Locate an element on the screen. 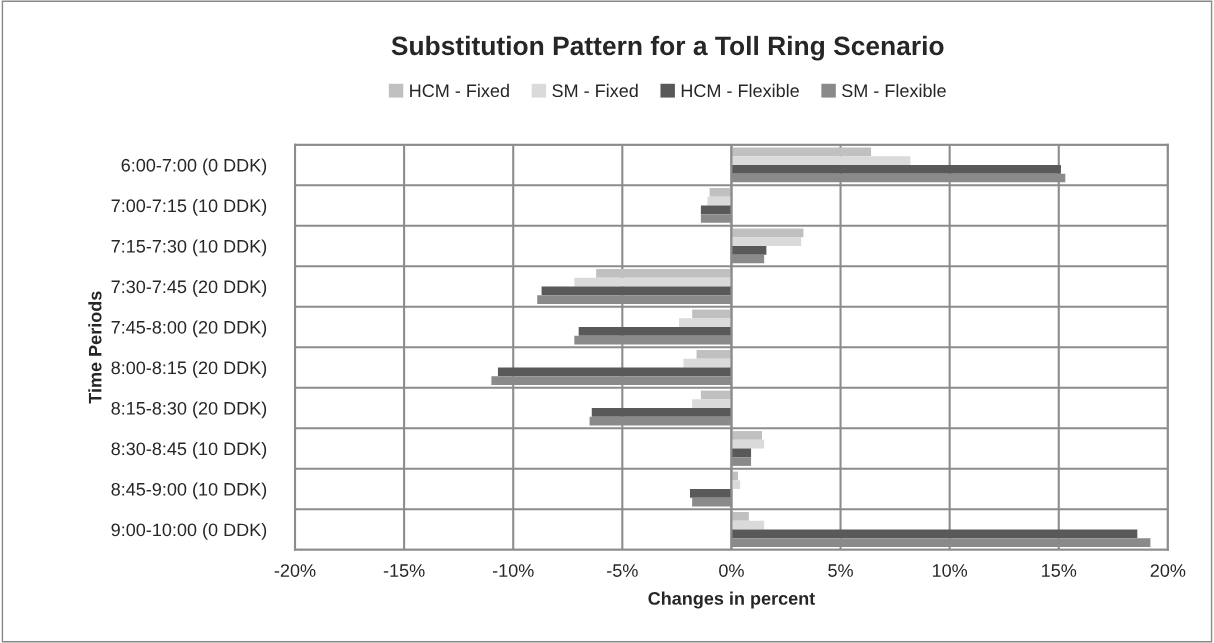  legend-label: SM - Flexible is located at coordinates (894, 90).